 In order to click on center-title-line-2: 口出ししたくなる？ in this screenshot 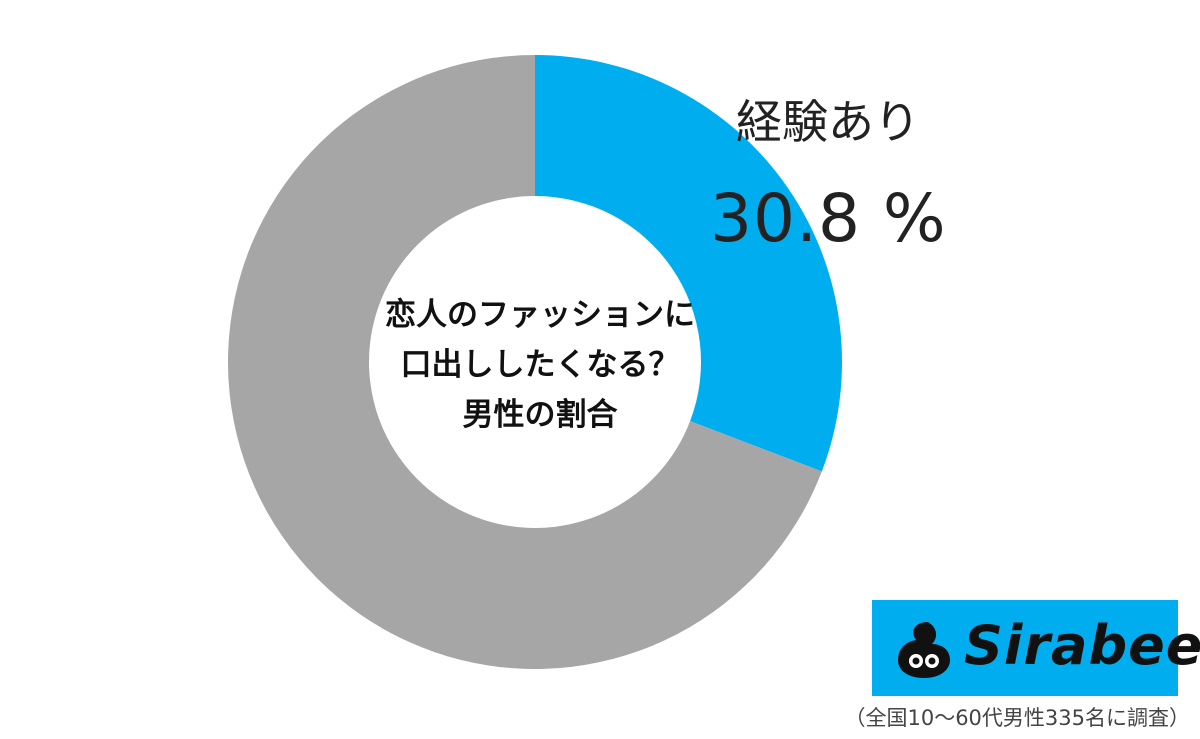, I will do `click(540, 365)`.